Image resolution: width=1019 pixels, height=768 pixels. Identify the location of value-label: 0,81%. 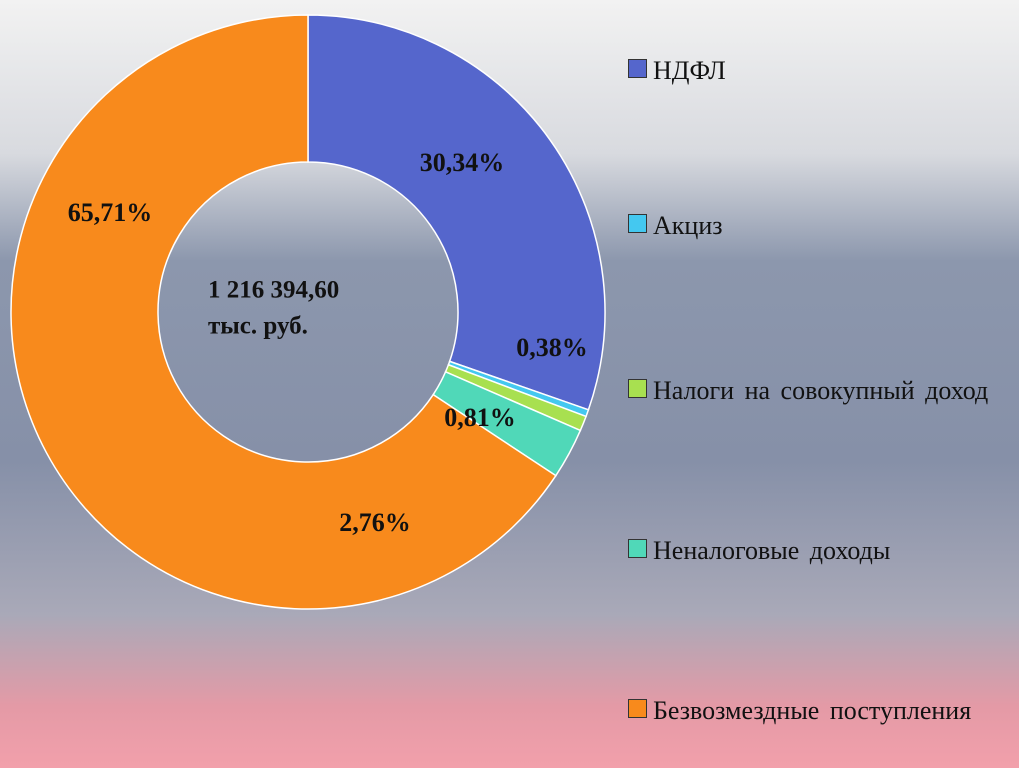
(480, 417).